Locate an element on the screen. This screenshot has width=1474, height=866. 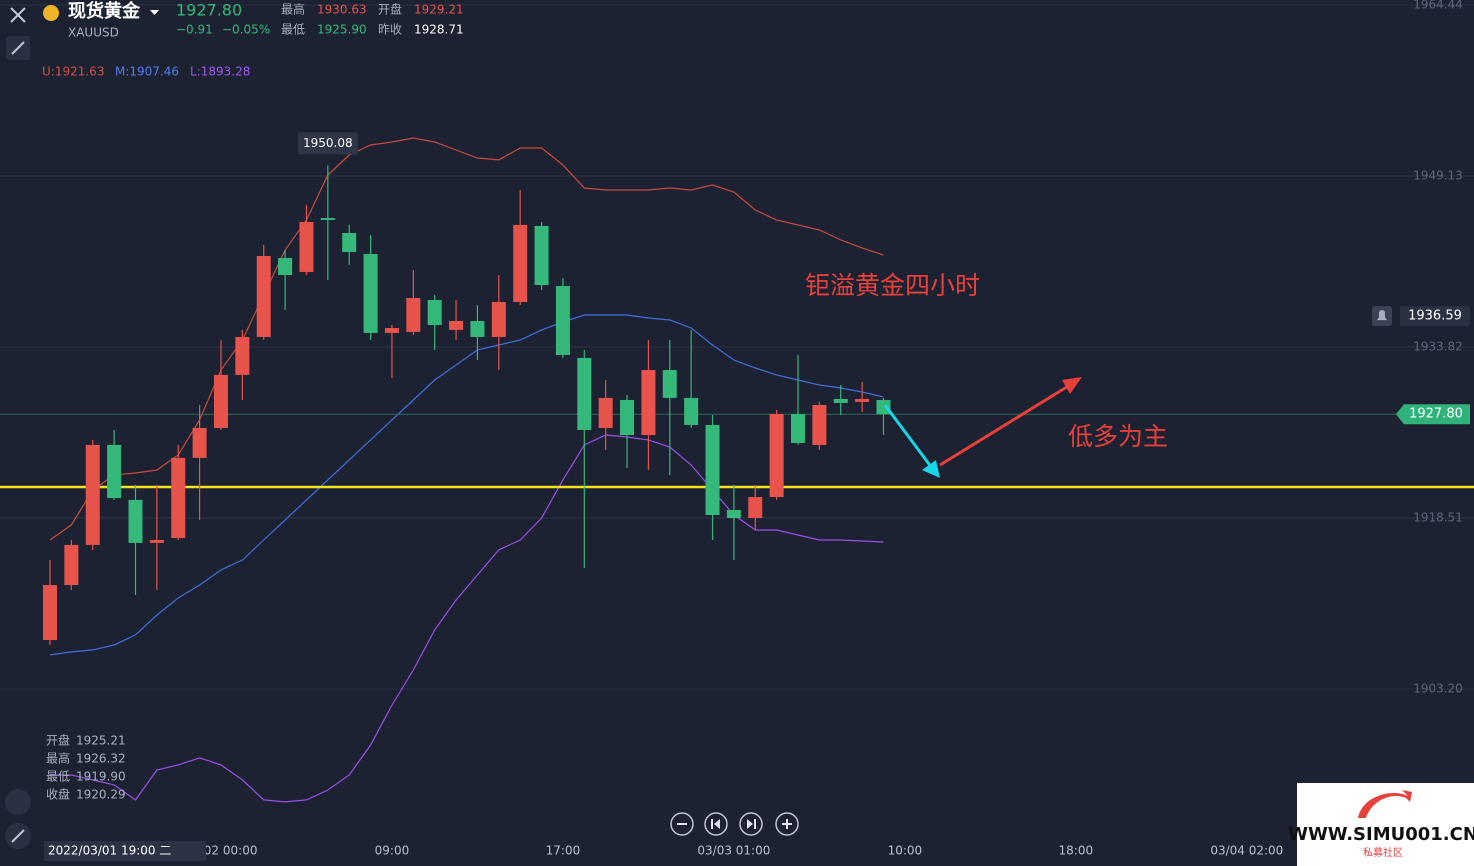
last-price-label: 1927.80 is located at coordinates (1436, 414).